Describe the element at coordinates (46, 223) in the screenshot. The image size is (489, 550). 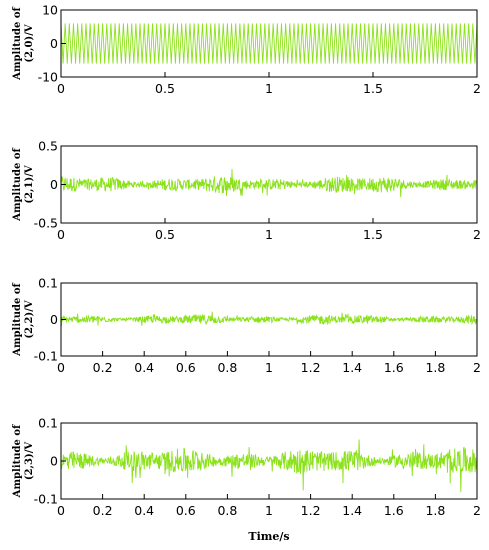
I see `y-tick-label: -0.5` at that location.